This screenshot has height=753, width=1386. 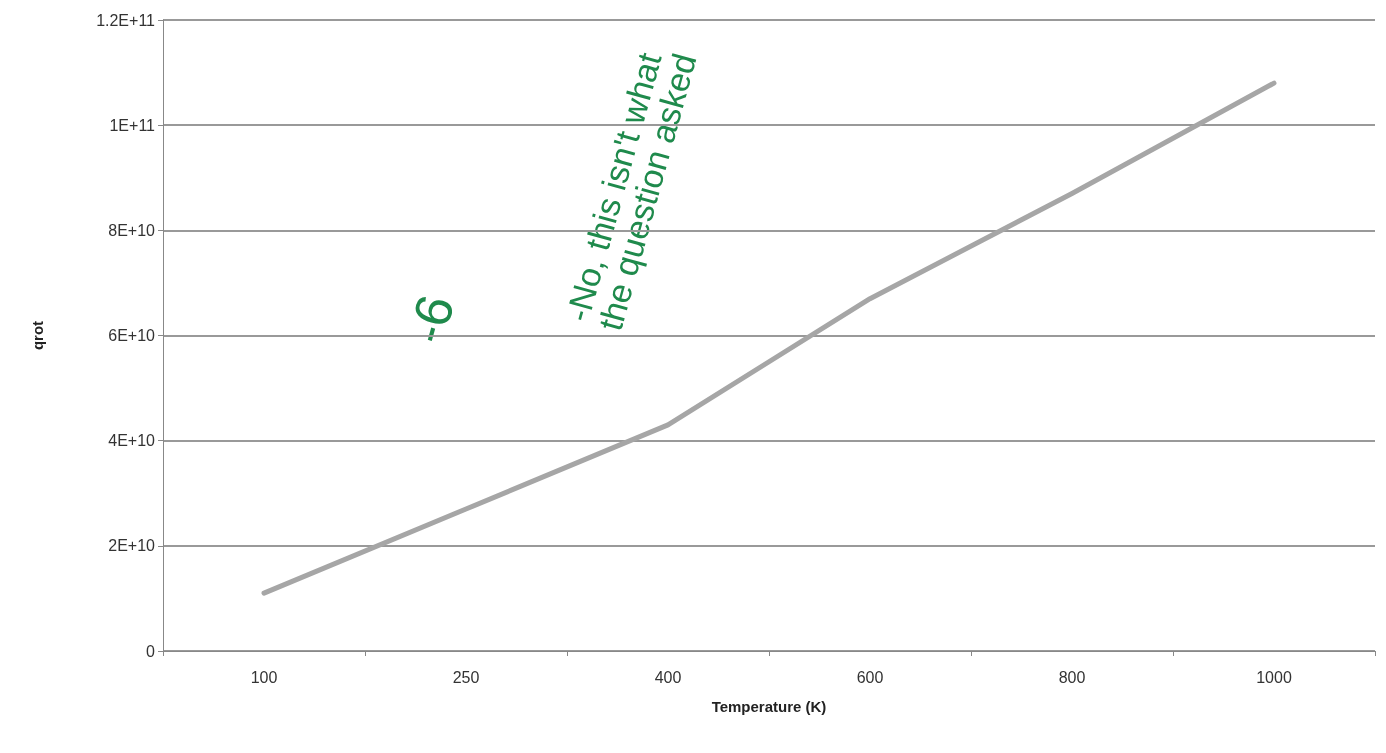 What do you see at coordinates (132, 230) in the screenshot?
I see `y-tick-label: 8E+10` at bounding box center [132, 230].